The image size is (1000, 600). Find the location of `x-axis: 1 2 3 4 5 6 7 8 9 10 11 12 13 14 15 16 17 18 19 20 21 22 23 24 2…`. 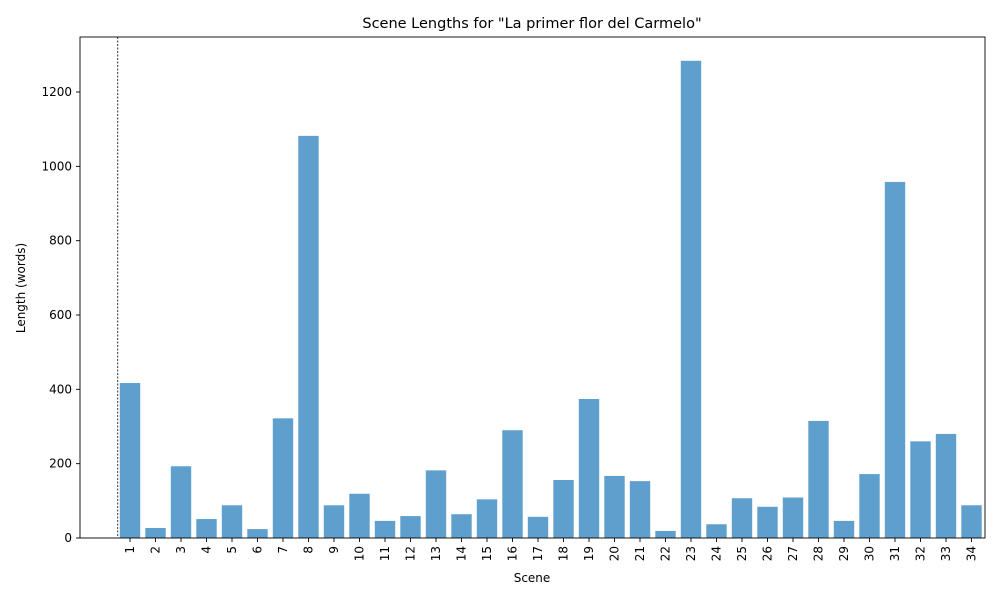

x-axis: 1 2 3 4 5 6 7 8 9 10 11 12 13 14 15 16 17 18 19 20 21 22 23 24 2… is located at coordinates (551, 549).